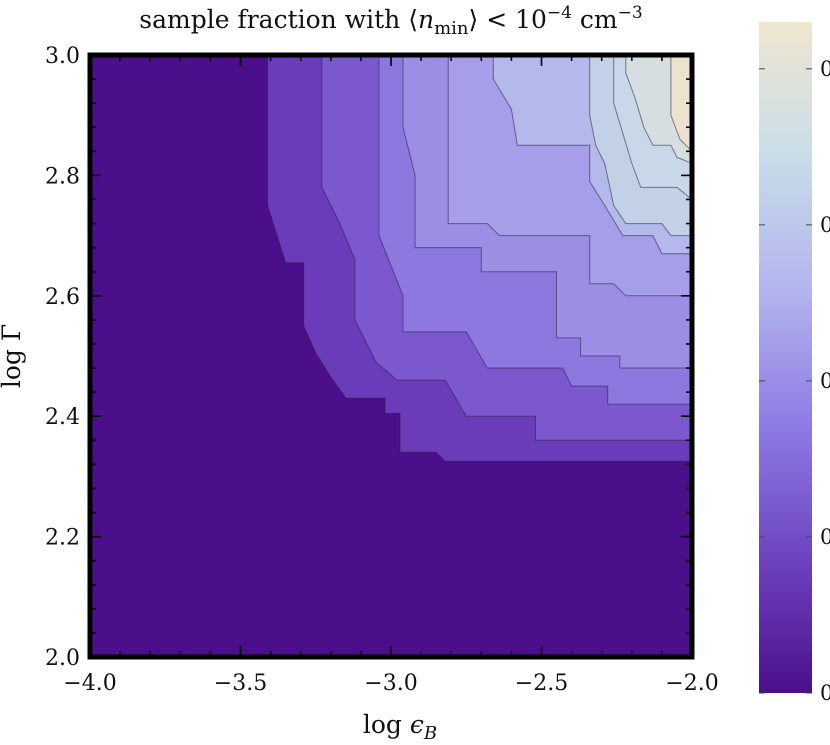 Image resolution: width=830 pixels, height=745 pixels. Describe the element at coordinates (430, 733) in the screenshot. I see `x-label-sub: B` at that location.